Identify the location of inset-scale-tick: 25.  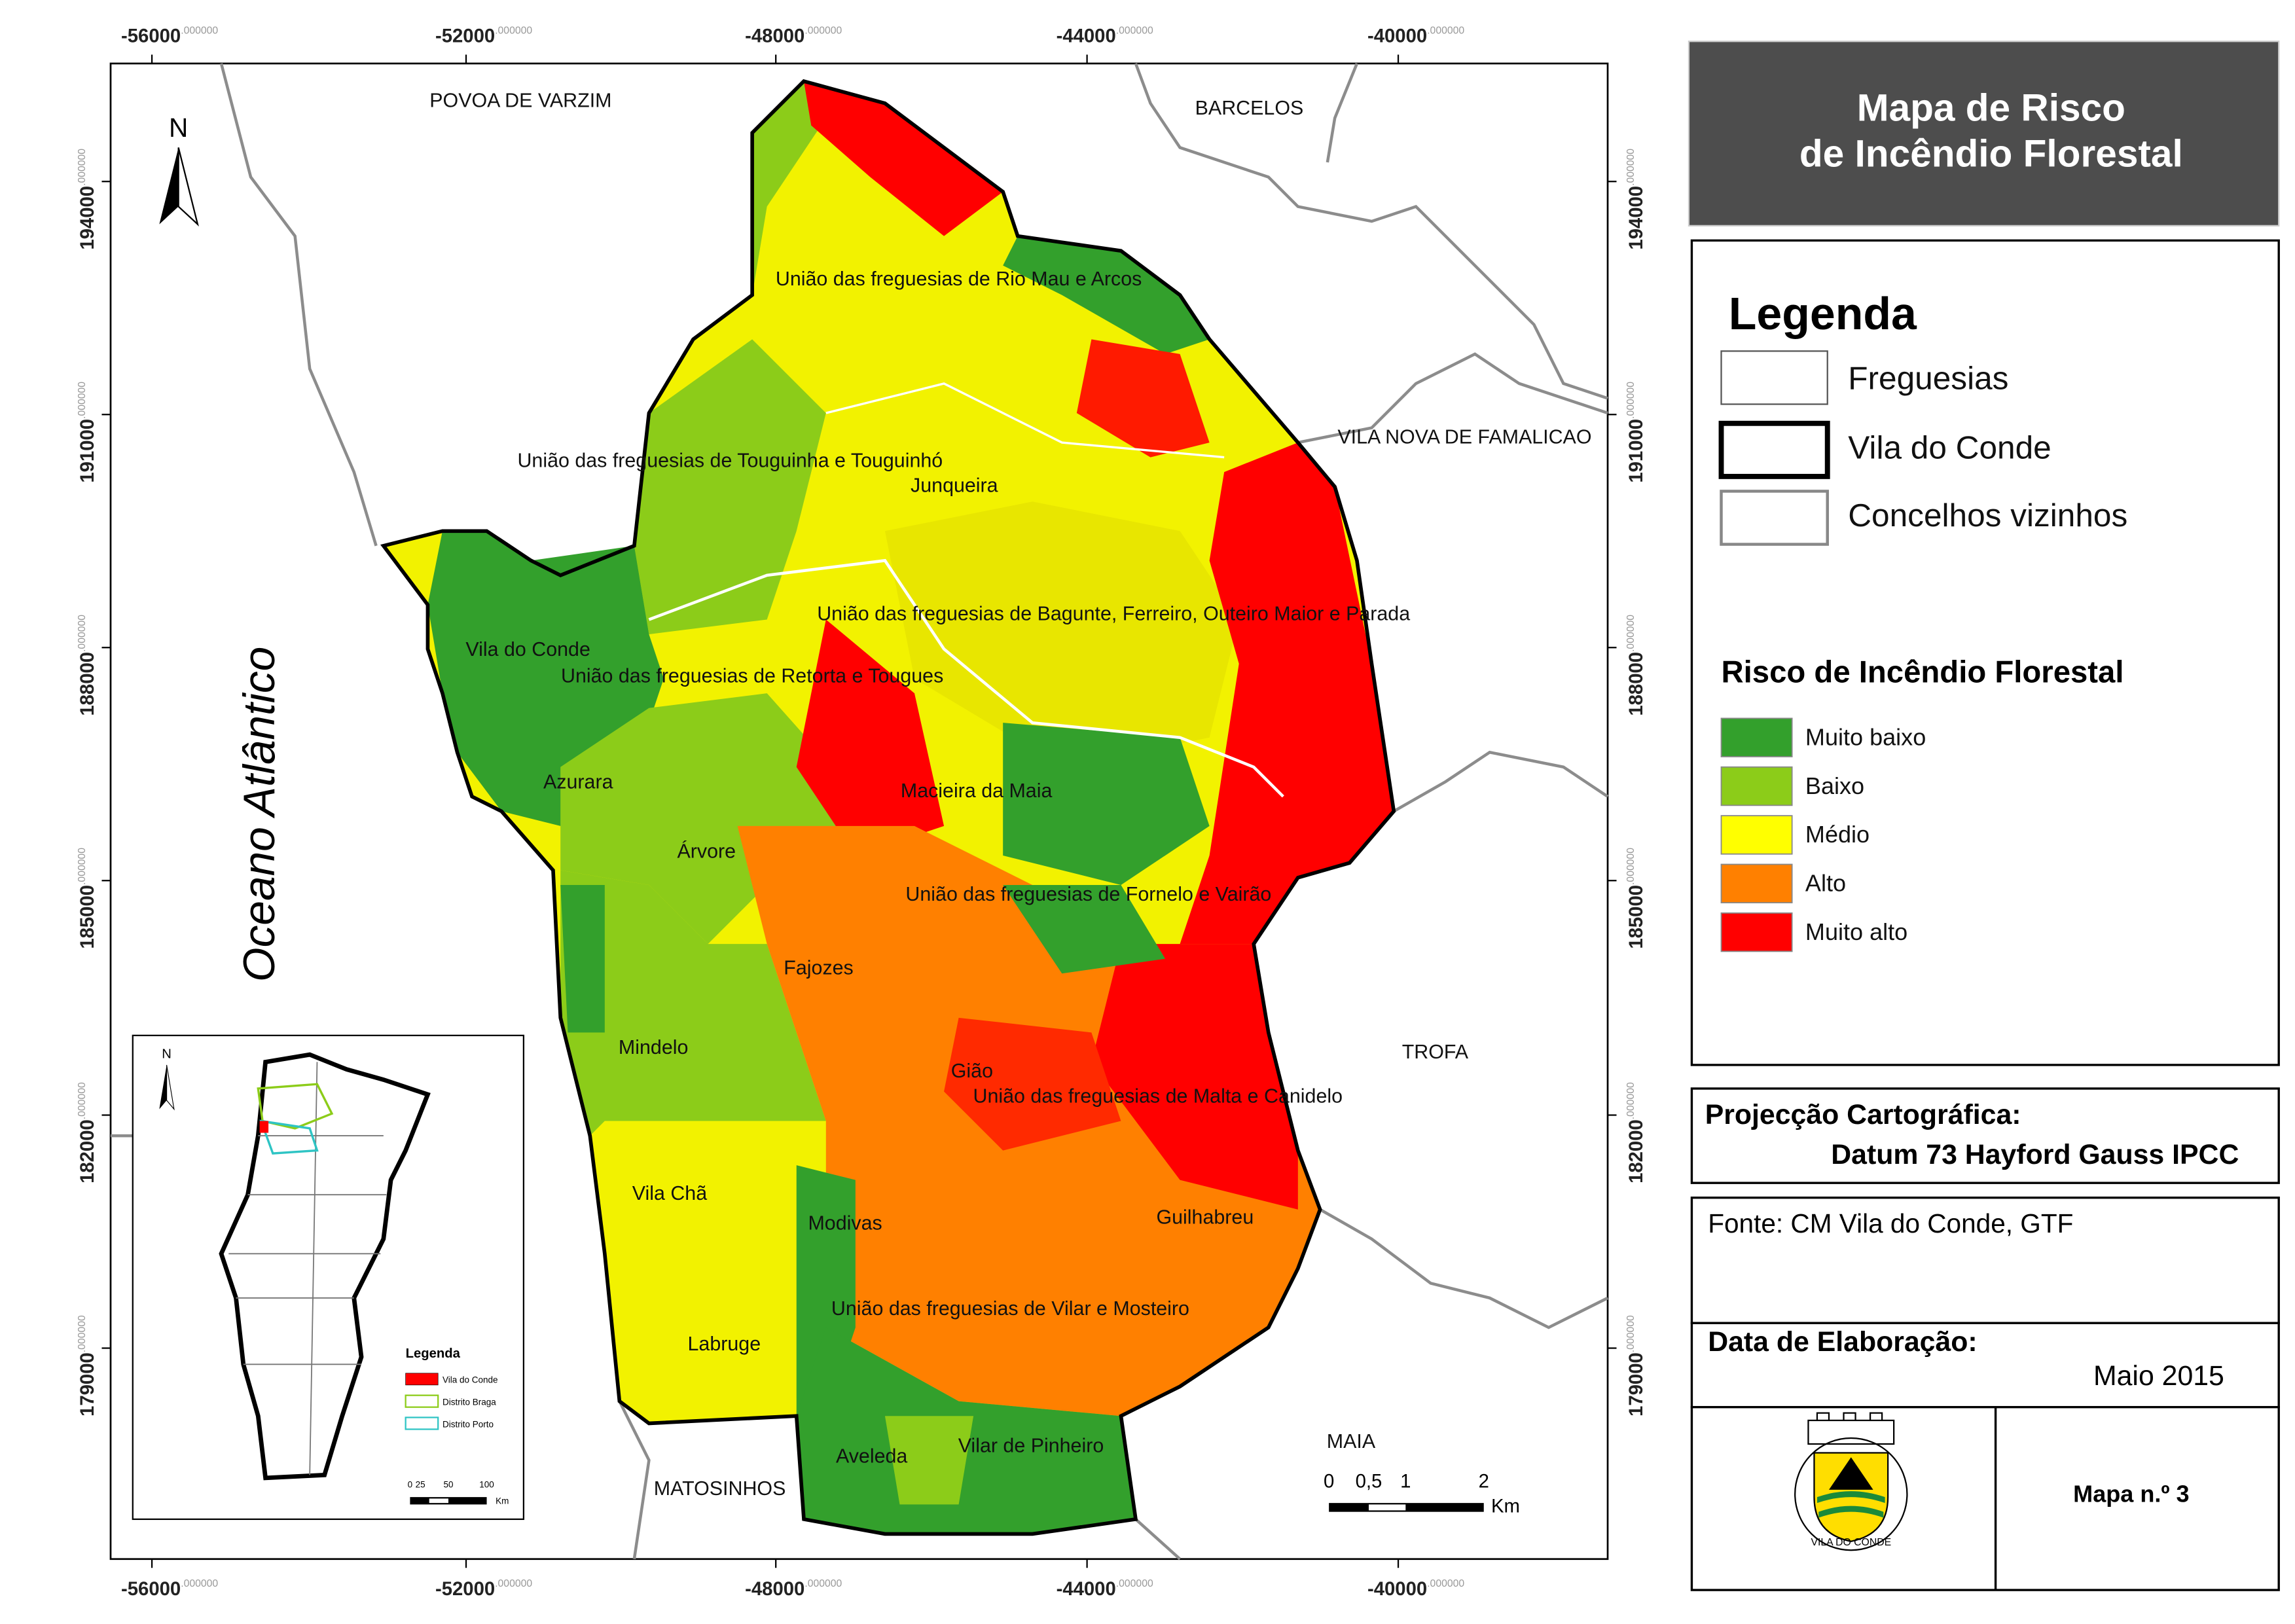
(420, 1485).